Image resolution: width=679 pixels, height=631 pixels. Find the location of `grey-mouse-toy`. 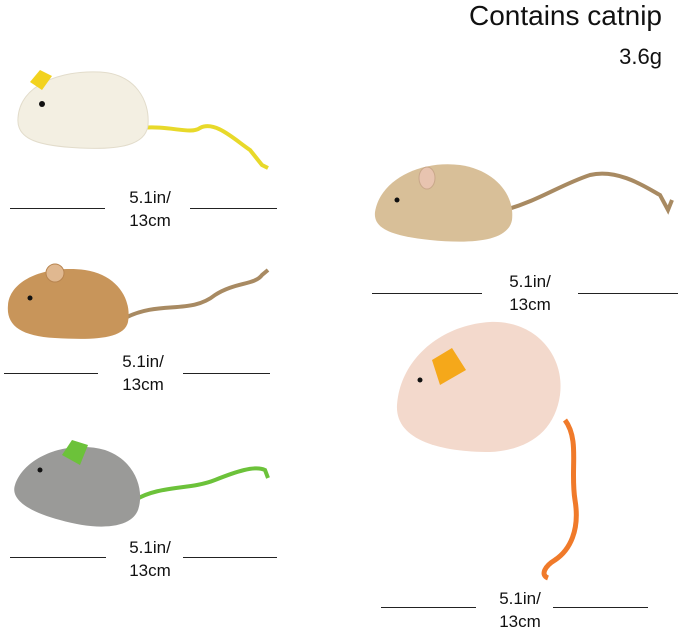

grey-mouse-toy is located at coordinates (142, 483).